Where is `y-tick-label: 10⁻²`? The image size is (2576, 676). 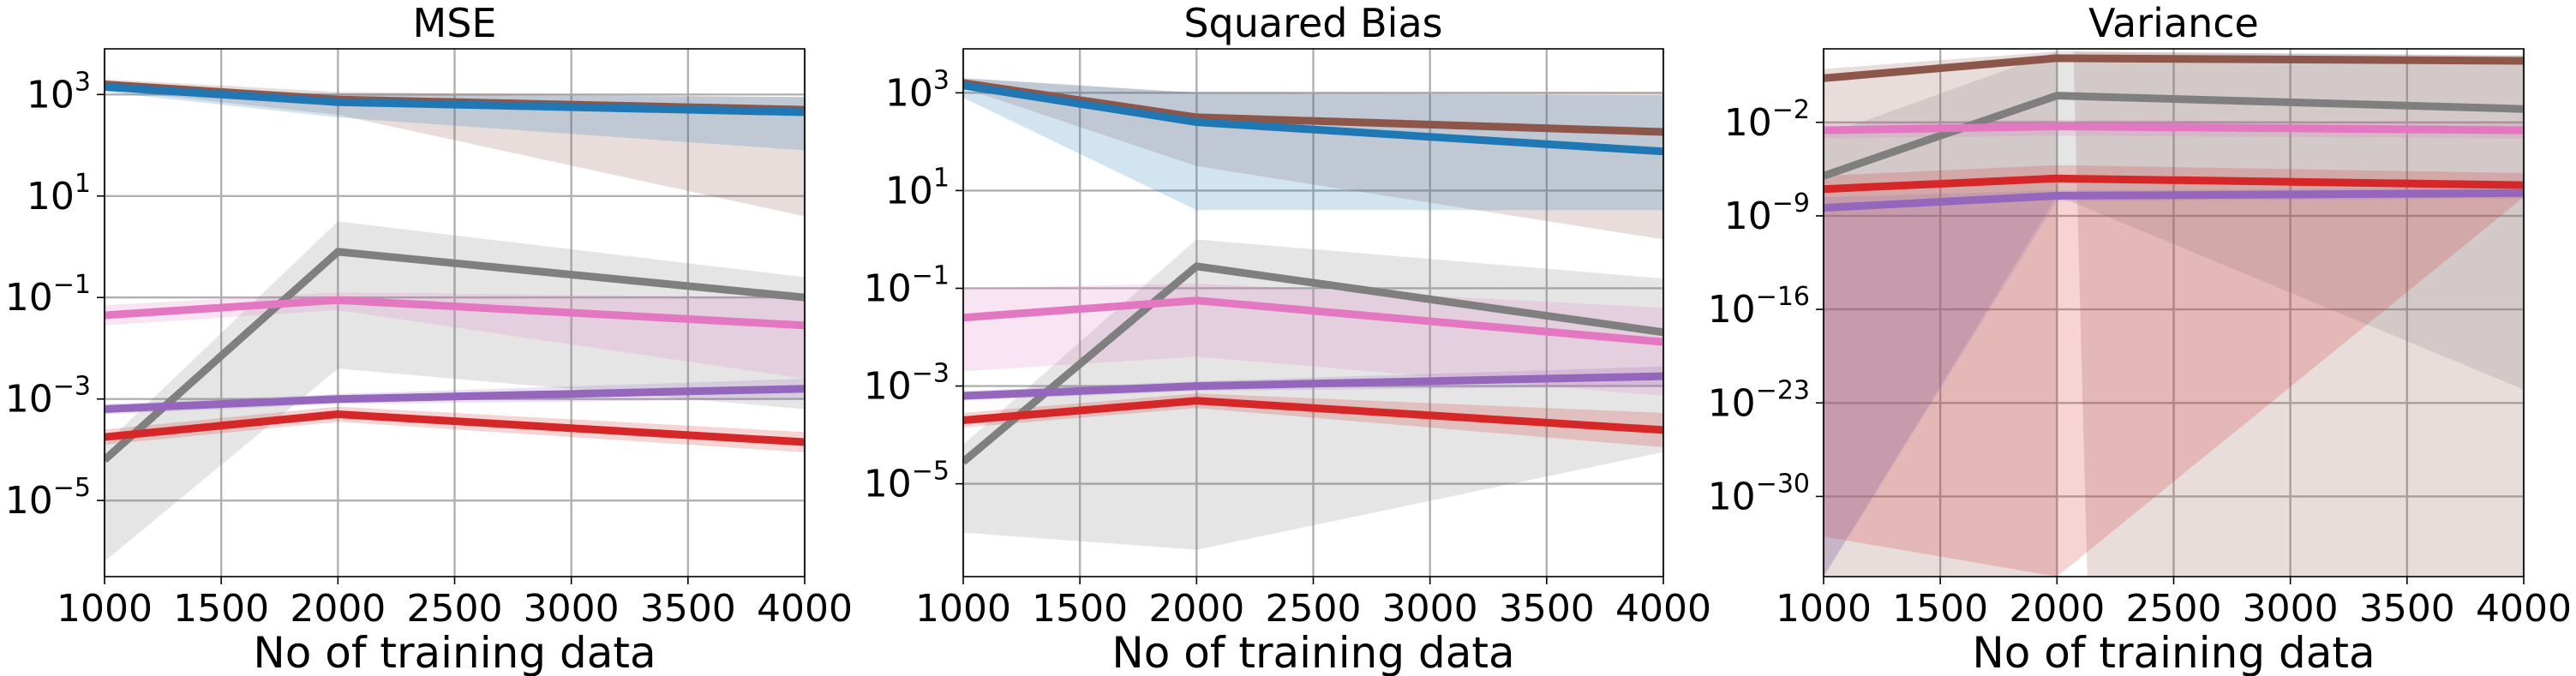 y-tick-label: 10⁻² is located at coordinates (1767, 120).